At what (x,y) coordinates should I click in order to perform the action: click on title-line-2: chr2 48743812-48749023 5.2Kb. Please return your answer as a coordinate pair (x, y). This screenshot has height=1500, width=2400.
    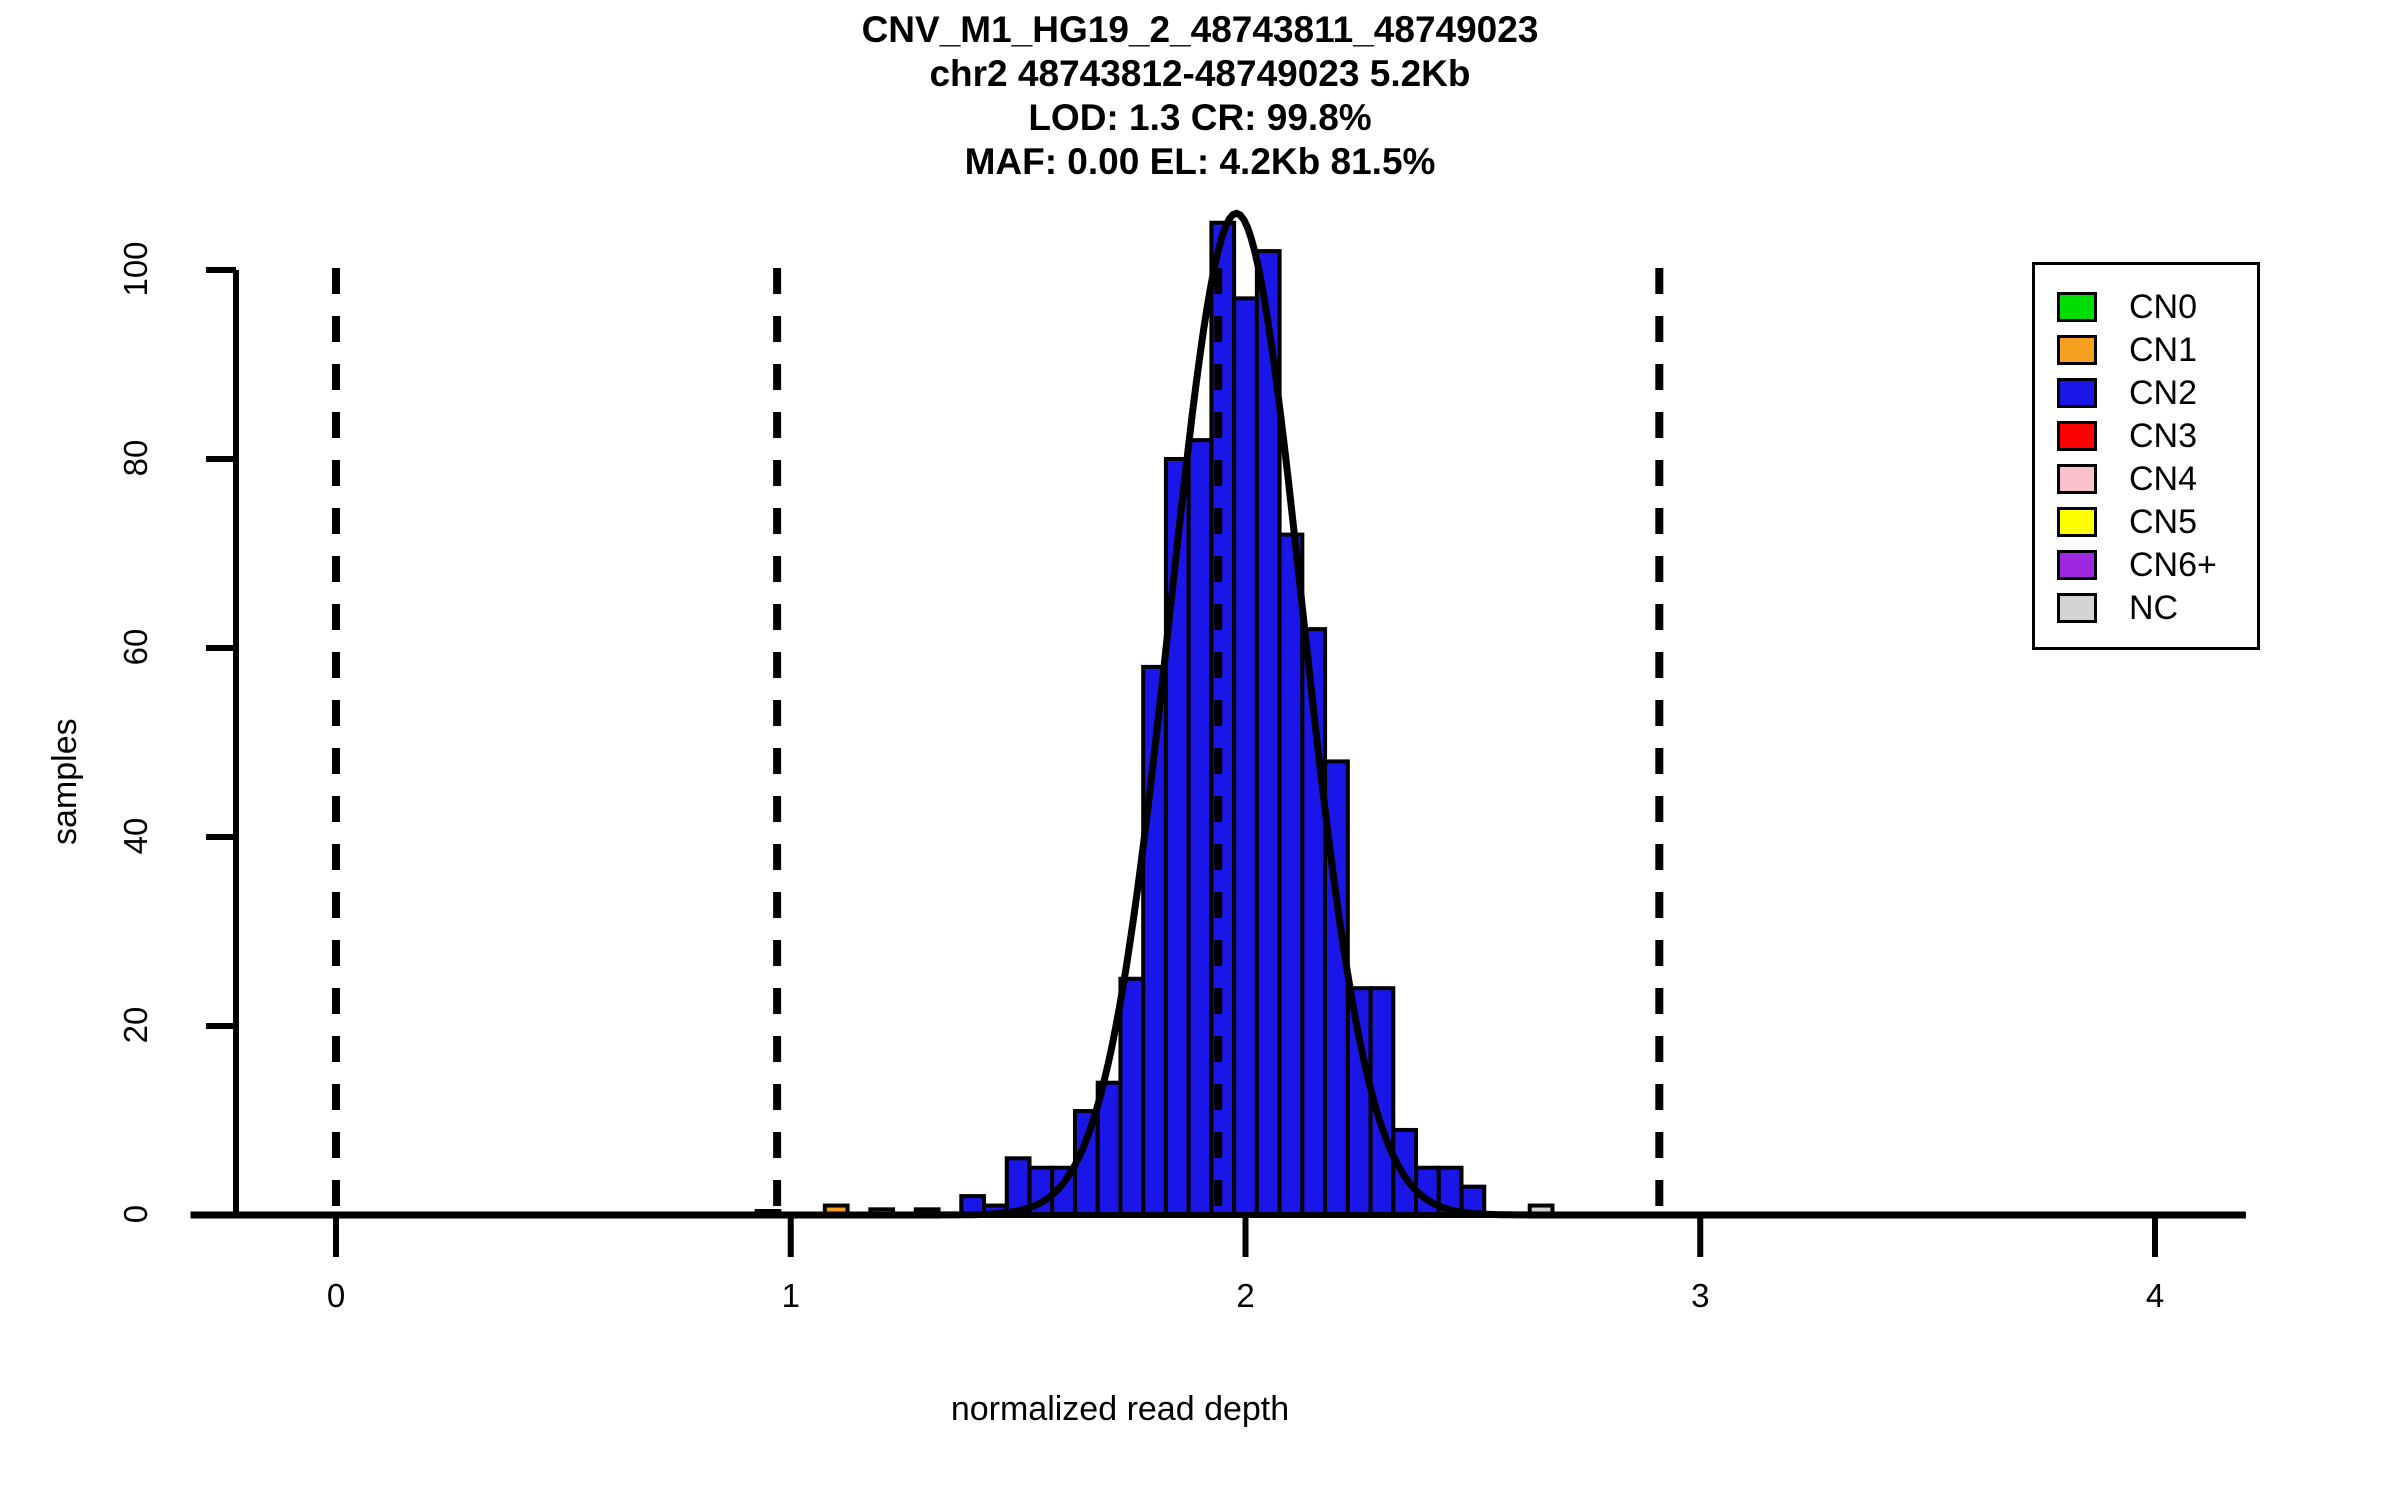
    Looking at the image, I should click on (1200, 73).